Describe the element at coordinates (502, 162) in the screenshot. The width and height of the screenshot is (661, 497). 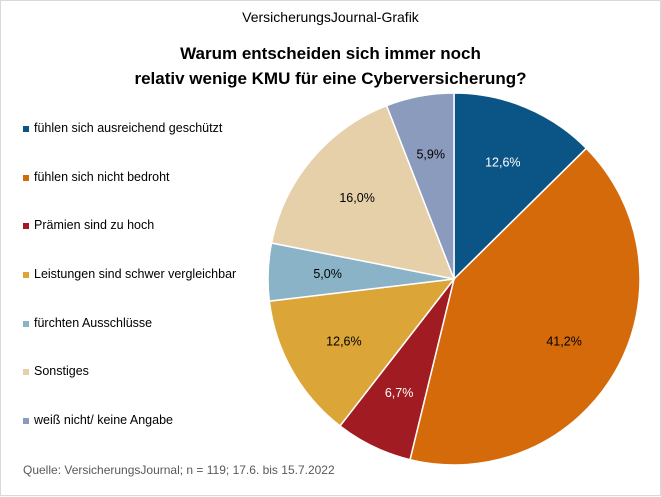
I see `data-label-fuehlen-sich-ausreichend-geschuetzt: 12,6%` at that location.